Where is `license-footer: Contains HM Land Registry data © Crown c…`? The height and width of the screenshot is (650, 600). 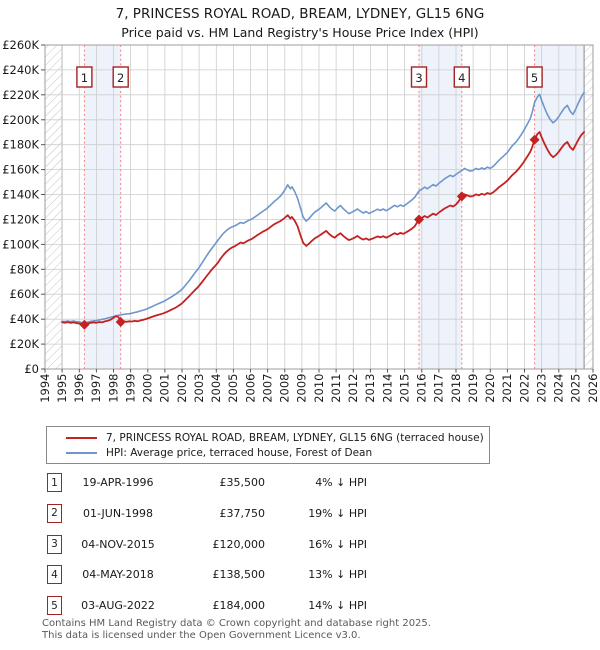
license-footer: Contains HM Land Registry data © Crown c… is located at coordinates (236, 630).